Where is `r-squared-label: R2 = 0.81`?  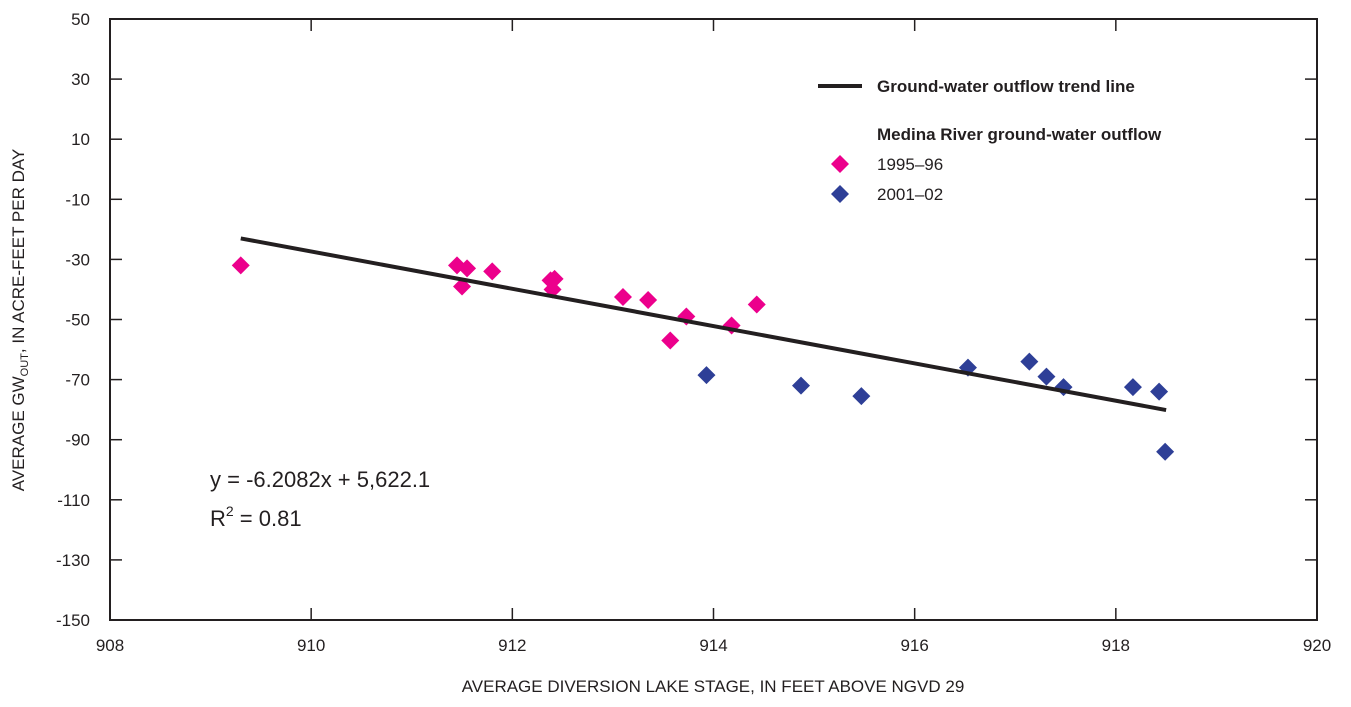
r-squared-label: R2 = 0.81 is located at coordinates (256, 517).